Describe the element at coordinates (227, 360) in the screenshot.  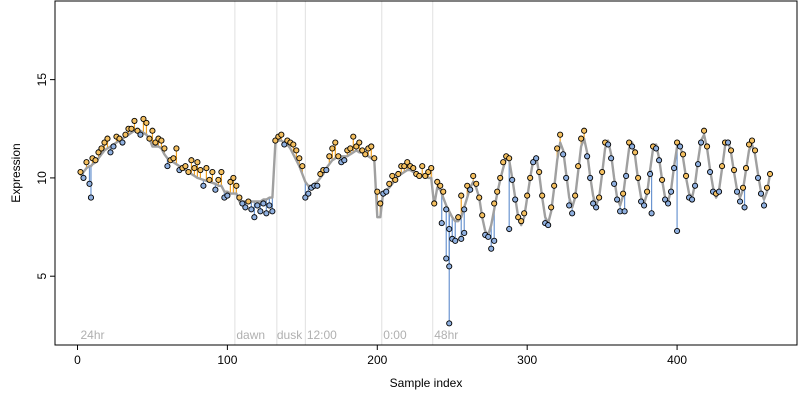
I see `x-tick-label: 100` at that location.